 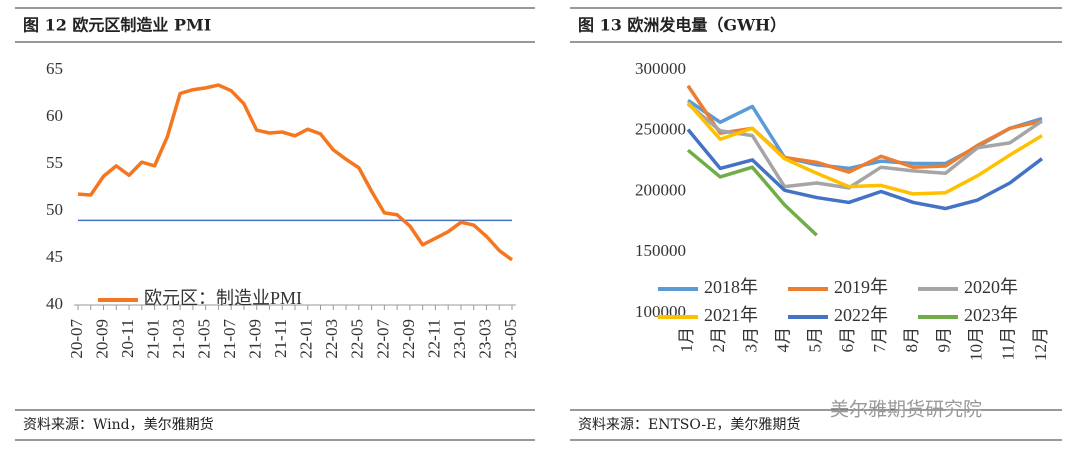 I want to click on x-tick-label: 22-01, so click(x=306, y=339).